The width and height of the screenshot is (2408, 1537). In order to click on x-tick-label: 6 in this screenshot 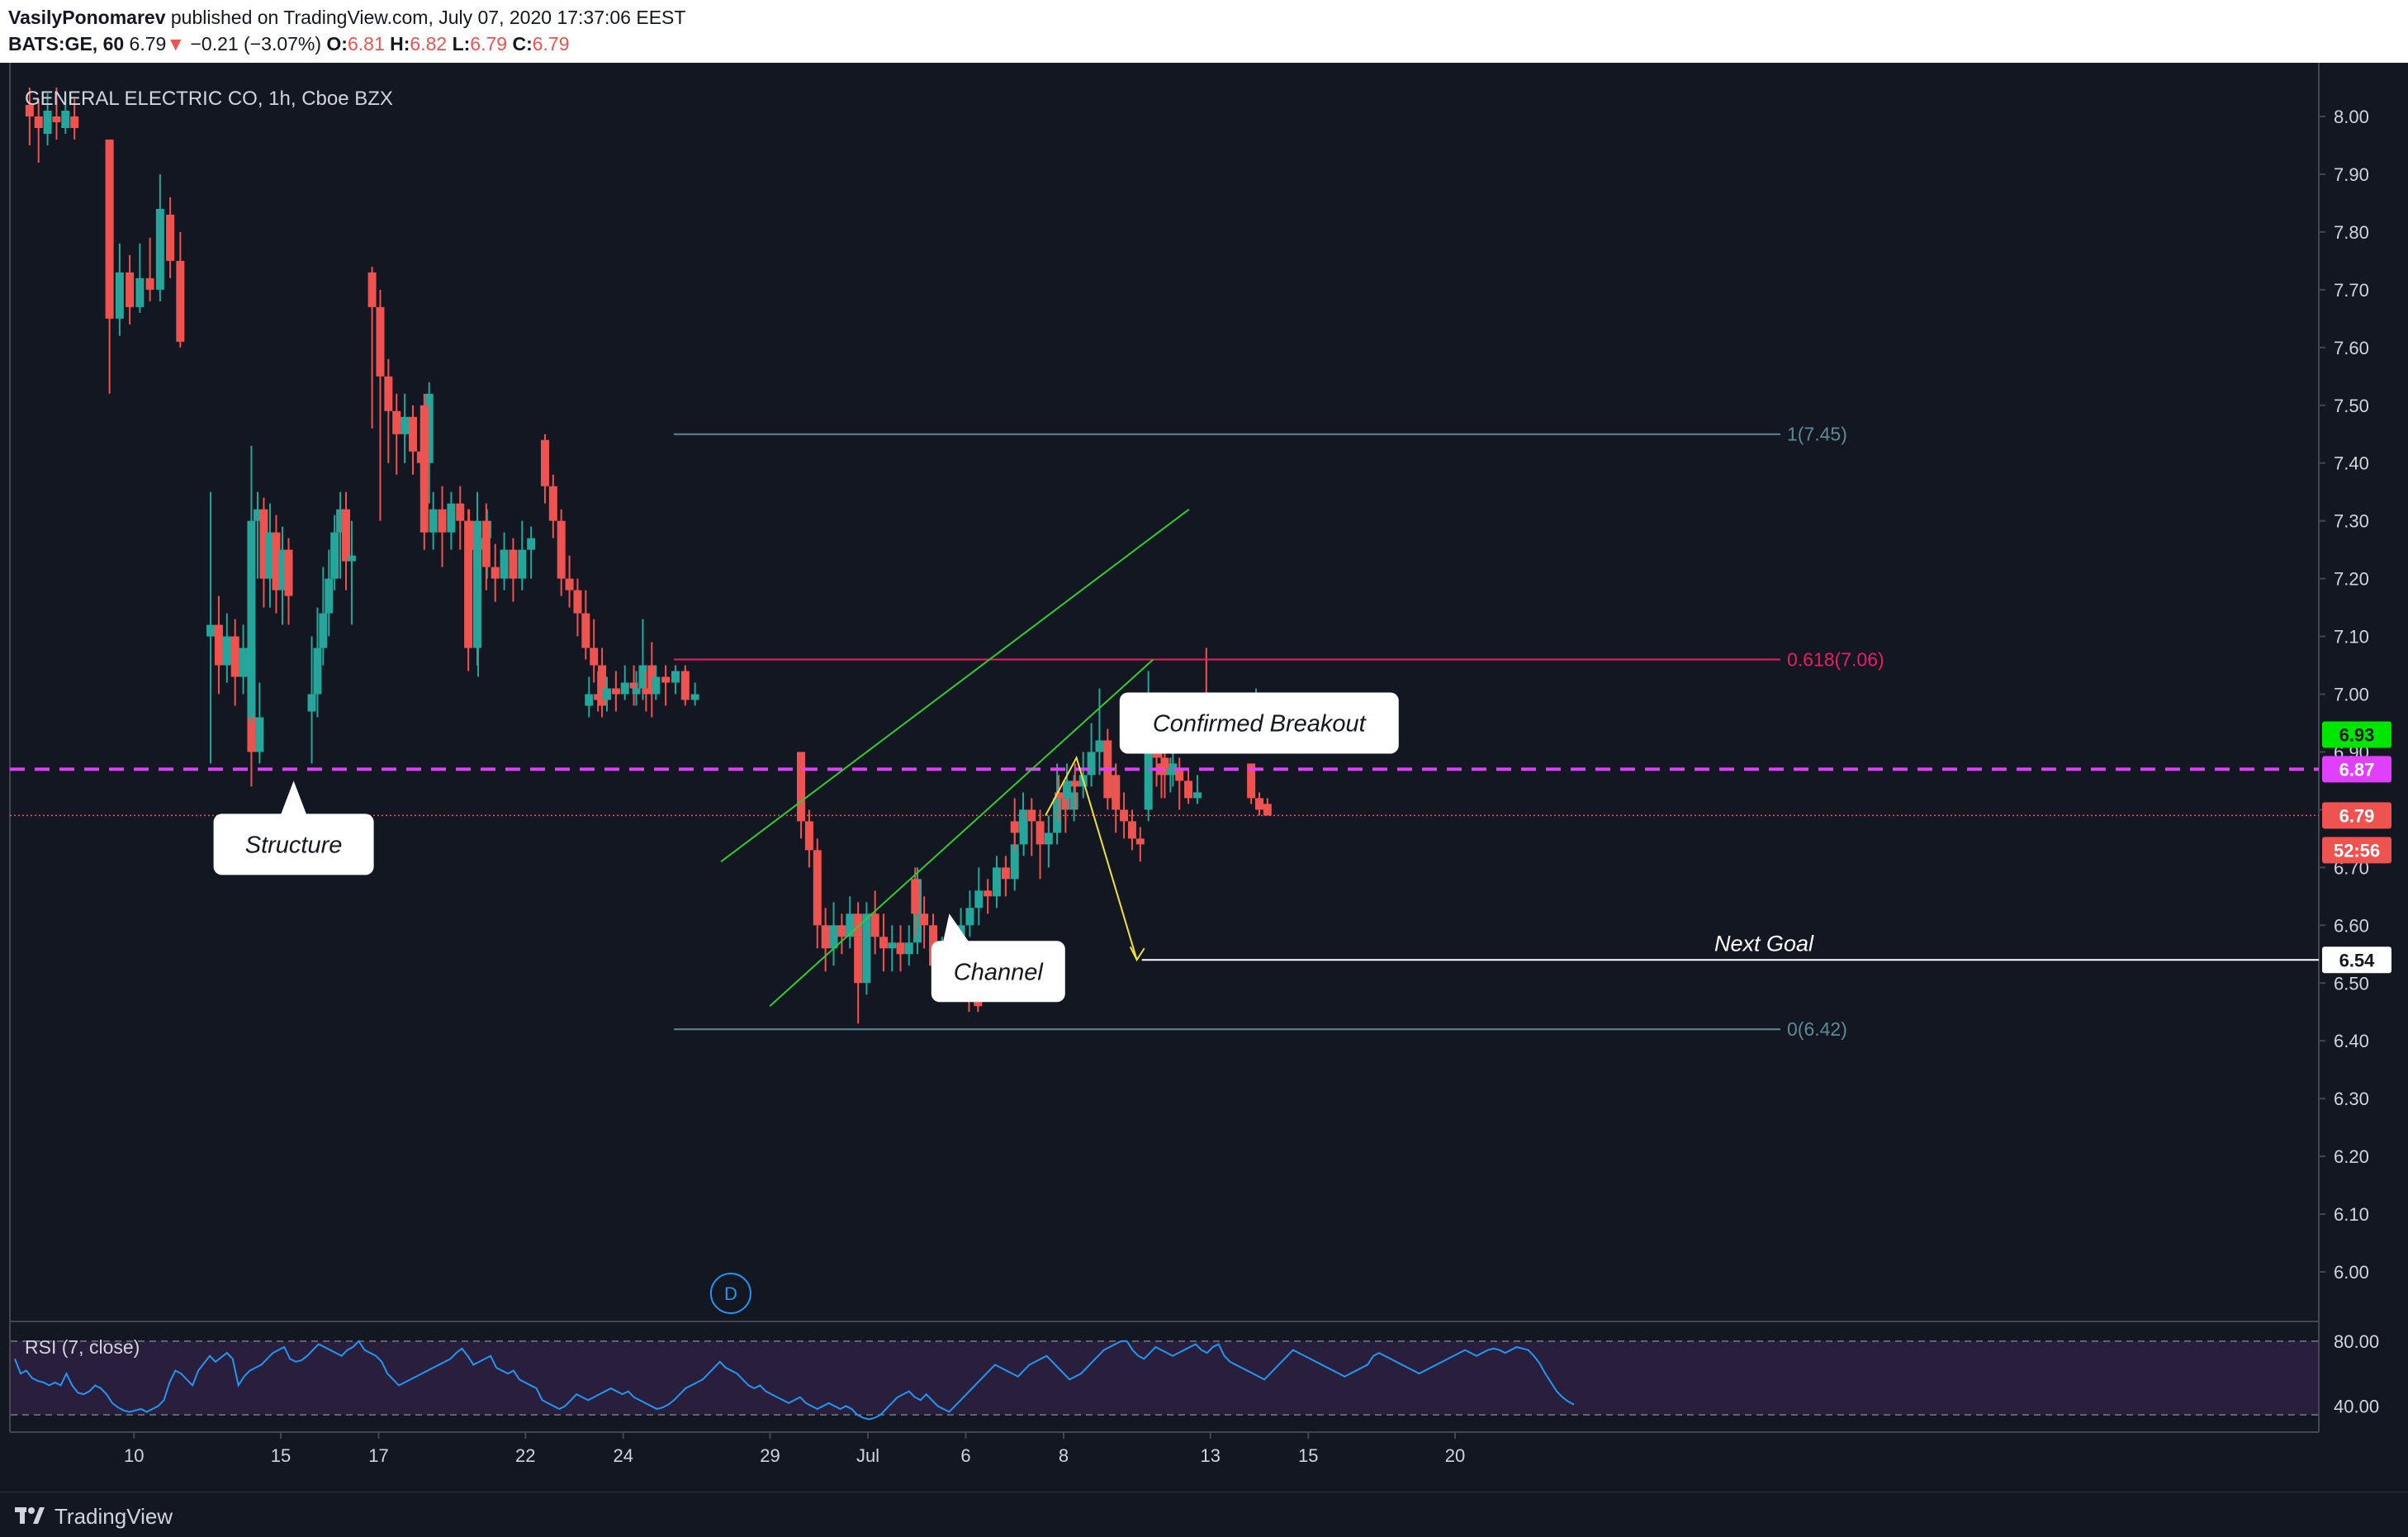, I will do `click(965, 1456)`.